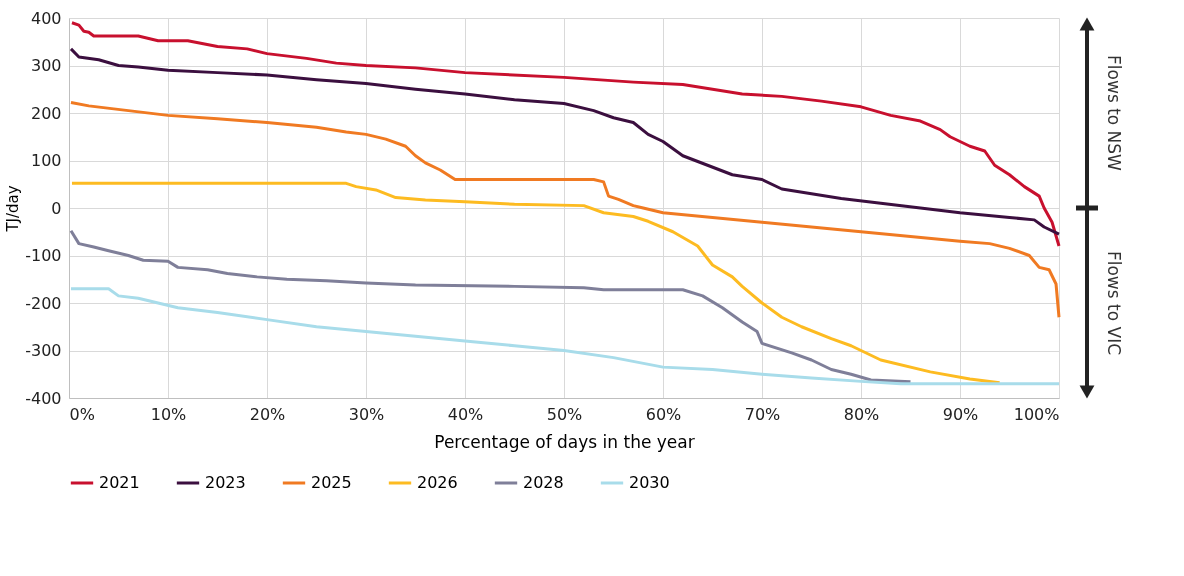 Image resolution: width=1184 pixels, height=576 pixels. Describe the element at coordinates (564, 441) in the screenshot. I see `x-axis-title: Percentage of days in the year` at that location.